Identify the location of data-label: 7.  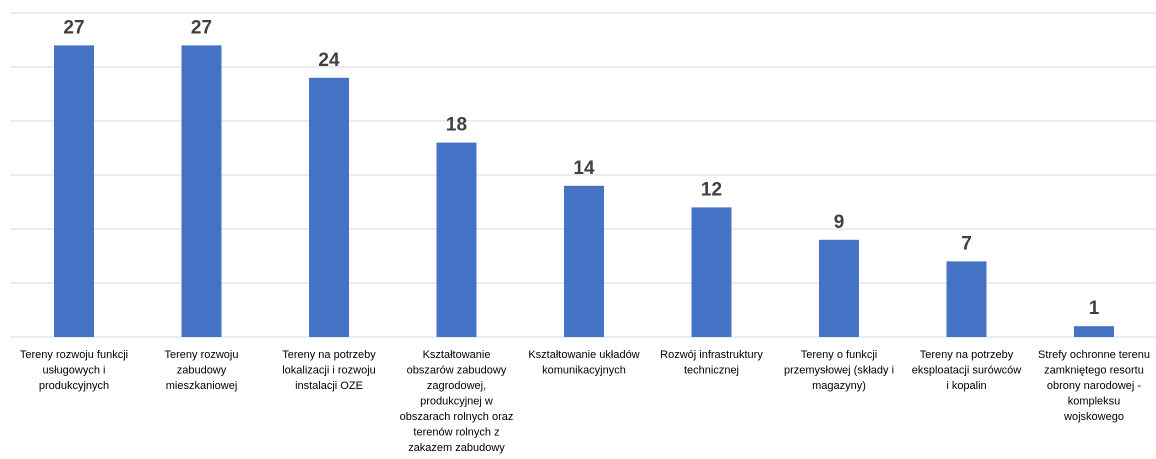
(966, 243).